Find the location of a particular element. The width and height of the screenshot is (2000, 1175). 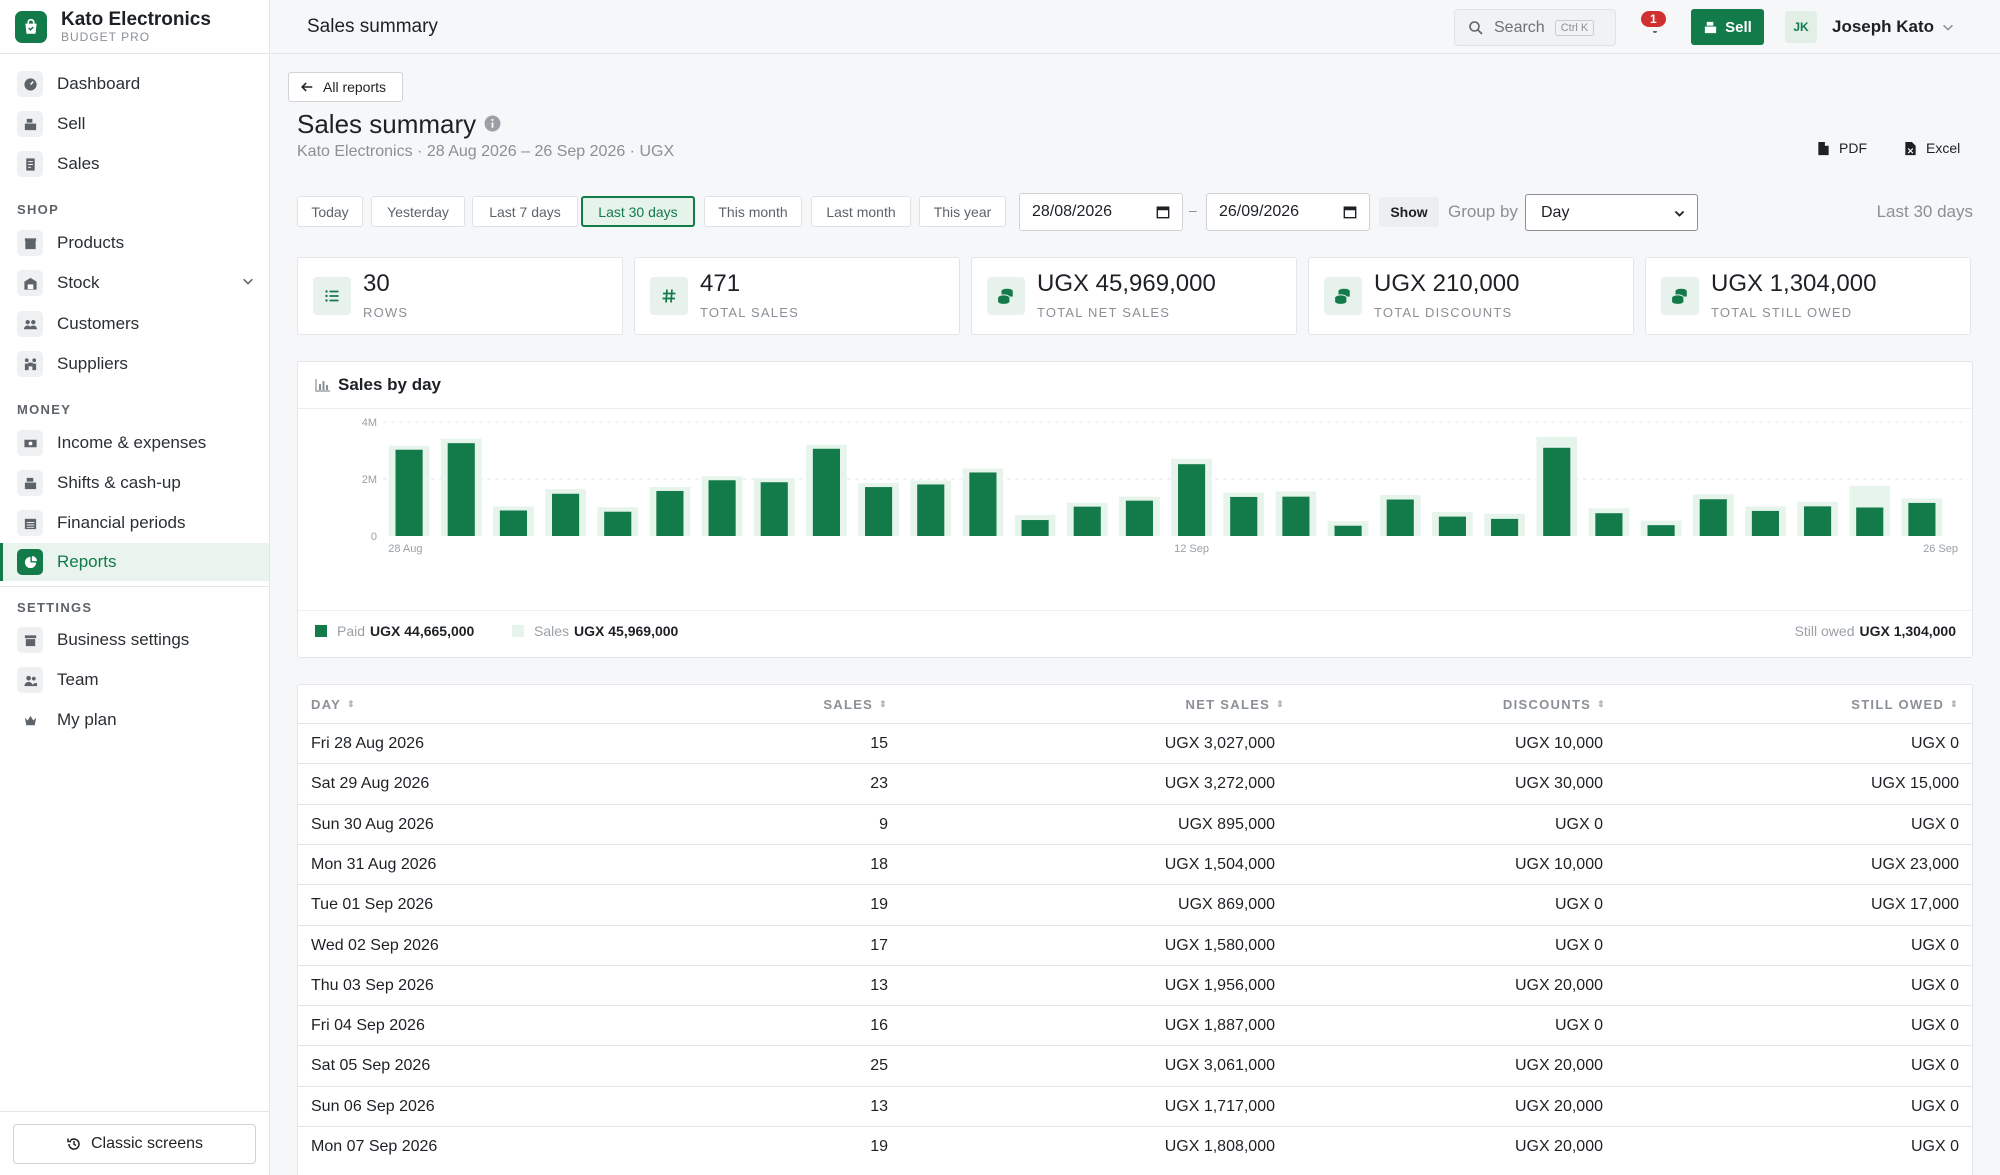

legend-paid: Paid UGX 44,665,000 is located at coordinates (394, 631).